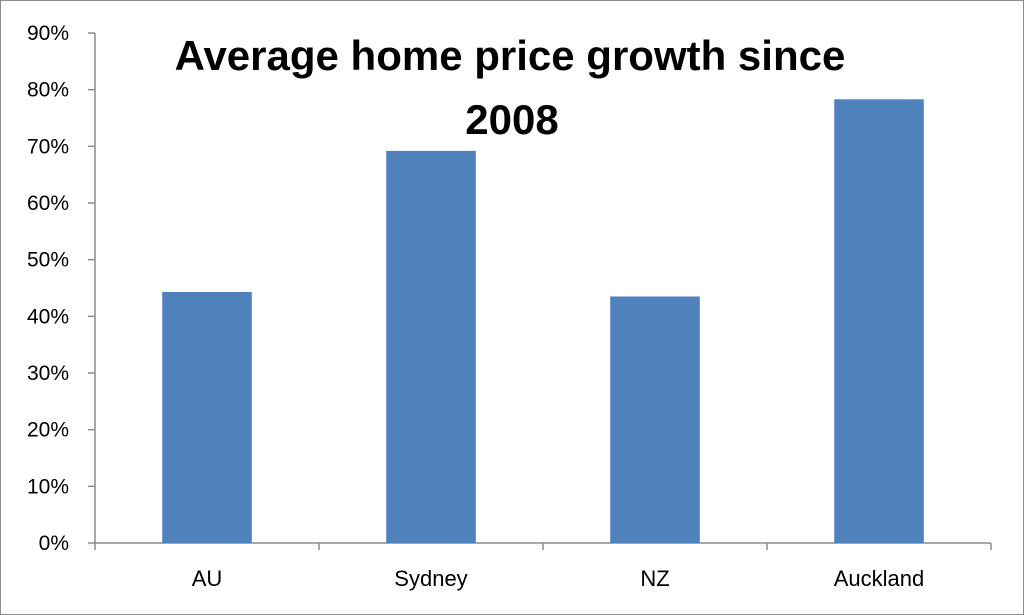 Image resolution: width=1024 pixels, height=615 pixels. I want to click on y-tick-label: 90%, so click(48, 33).